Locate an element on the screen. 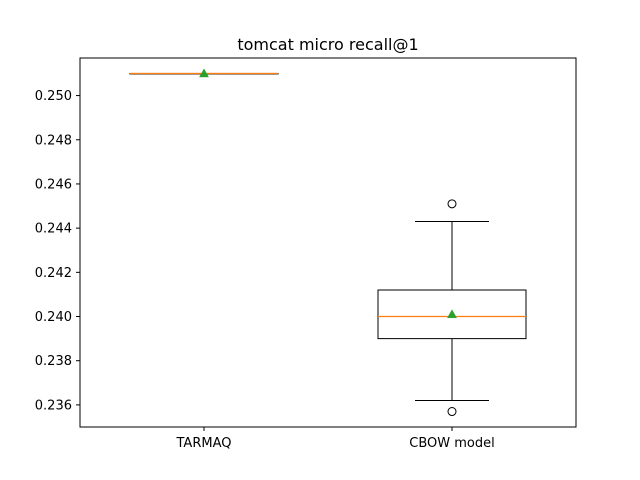  y-tick-label: 0.246 is located at coordinates (53, 184).